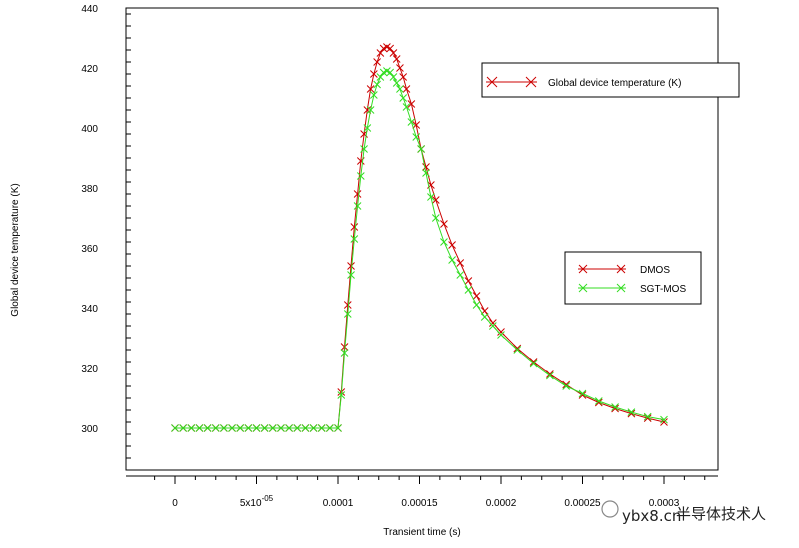  I want to click on x-tick-label: 0.0003, so click(664, 503).